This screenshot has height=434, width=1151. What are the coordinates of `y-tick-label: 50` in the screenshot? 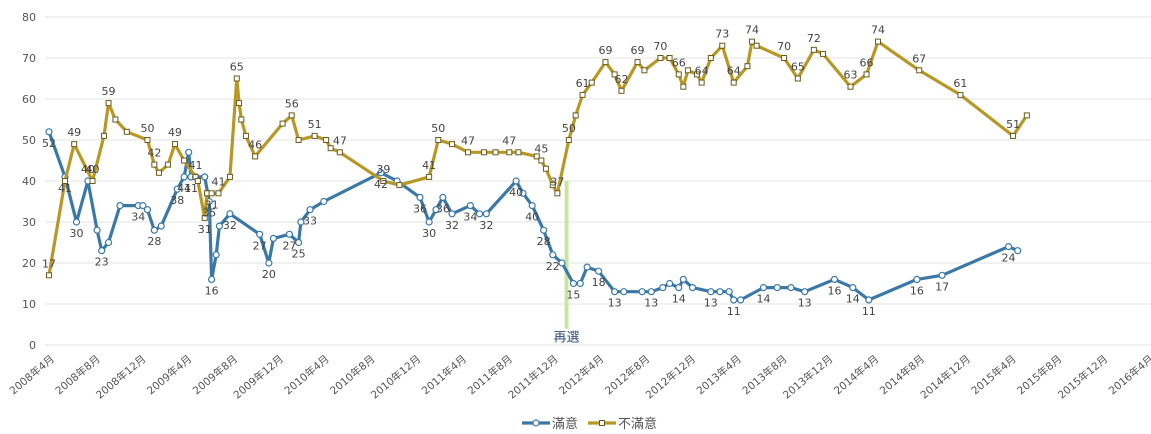 It's located at (29, 140).